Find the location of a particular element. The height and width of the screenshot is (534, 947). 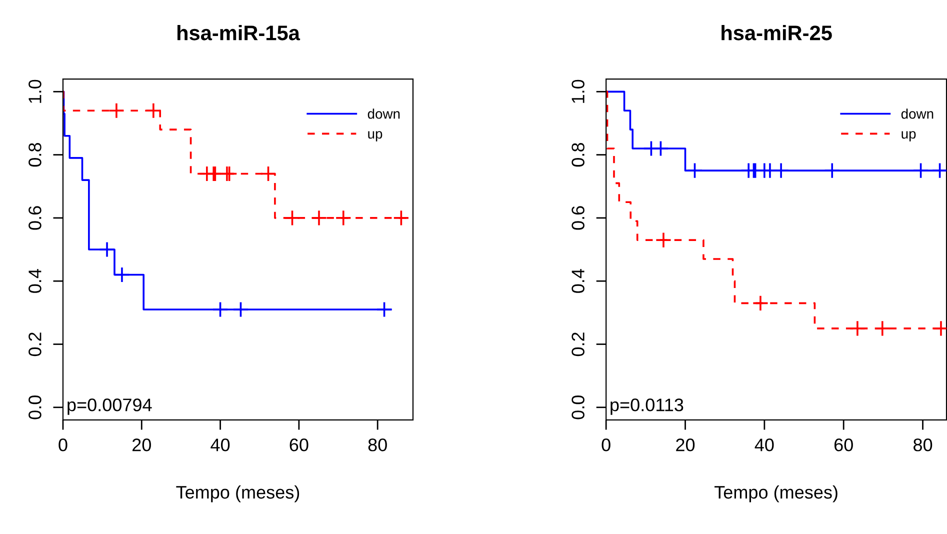

chart-title: hsa-miR-15a is located at coordinates (238, 32).